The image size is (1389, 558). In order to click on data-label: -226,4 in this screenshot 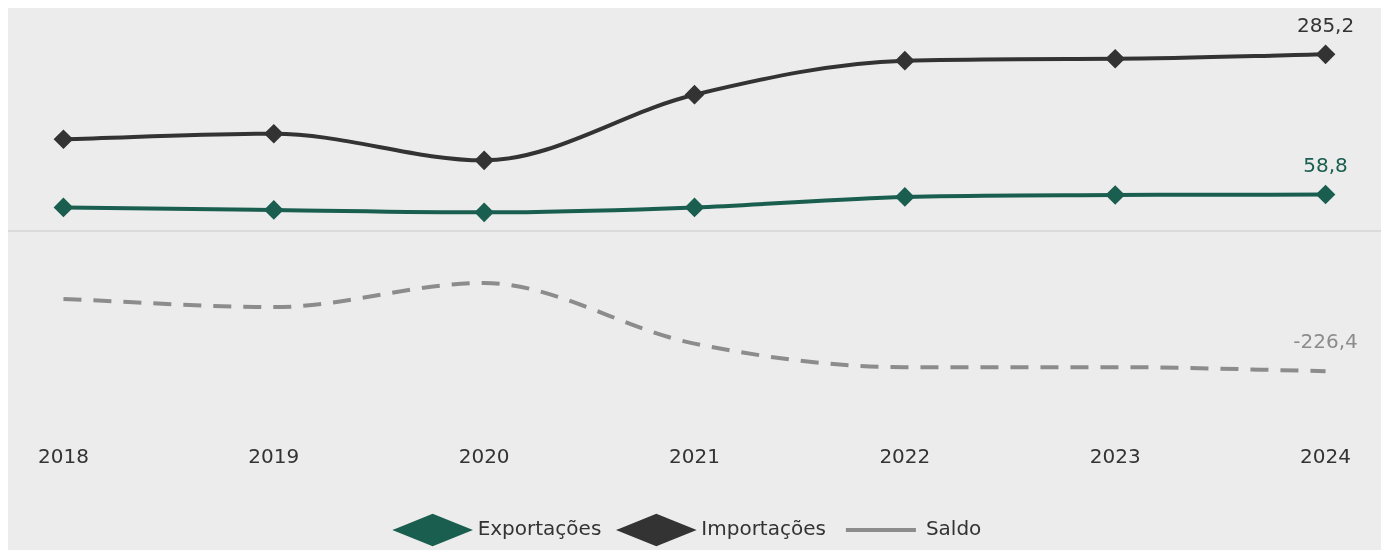, I will do `click(1325, 341)`.